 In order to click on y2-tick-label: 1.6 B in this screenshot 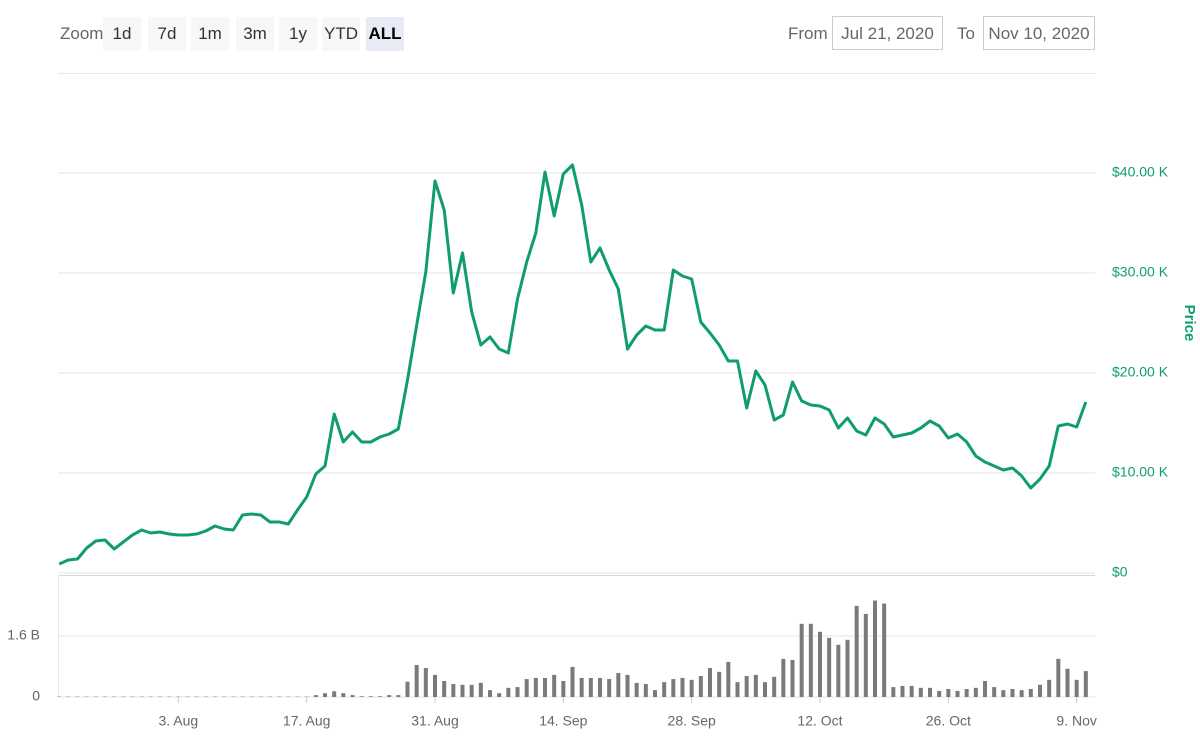, I will do `click(23, 635)`.